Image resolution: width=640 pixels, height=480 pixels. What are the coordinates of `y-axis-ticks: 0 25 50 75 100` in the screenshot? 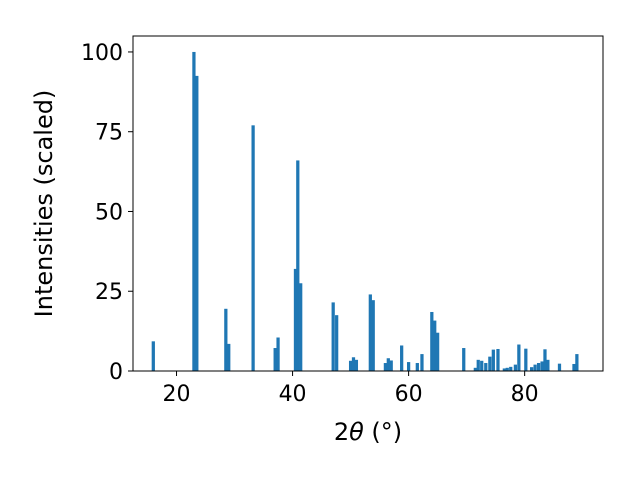 It's located at (107, 213).